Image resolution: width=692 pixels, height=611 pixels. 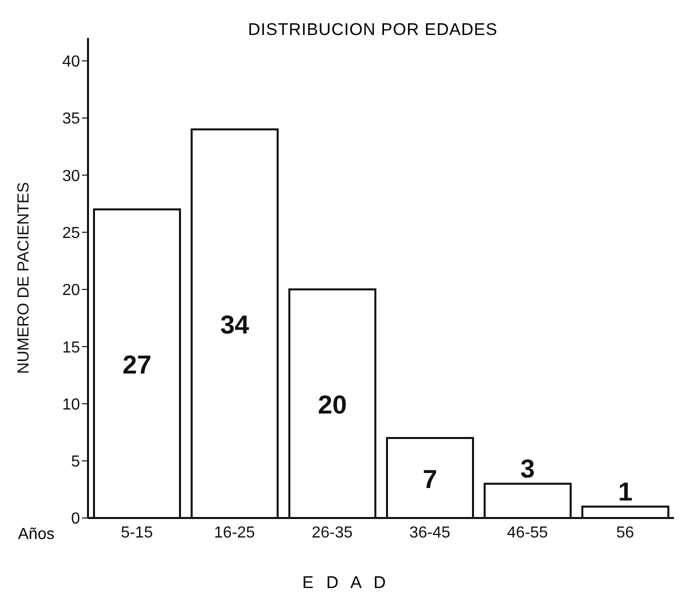 What do you see at coordinates (430, 479) in the screenshot?
I see `data-label: 7` at bounding box center [430, 479].